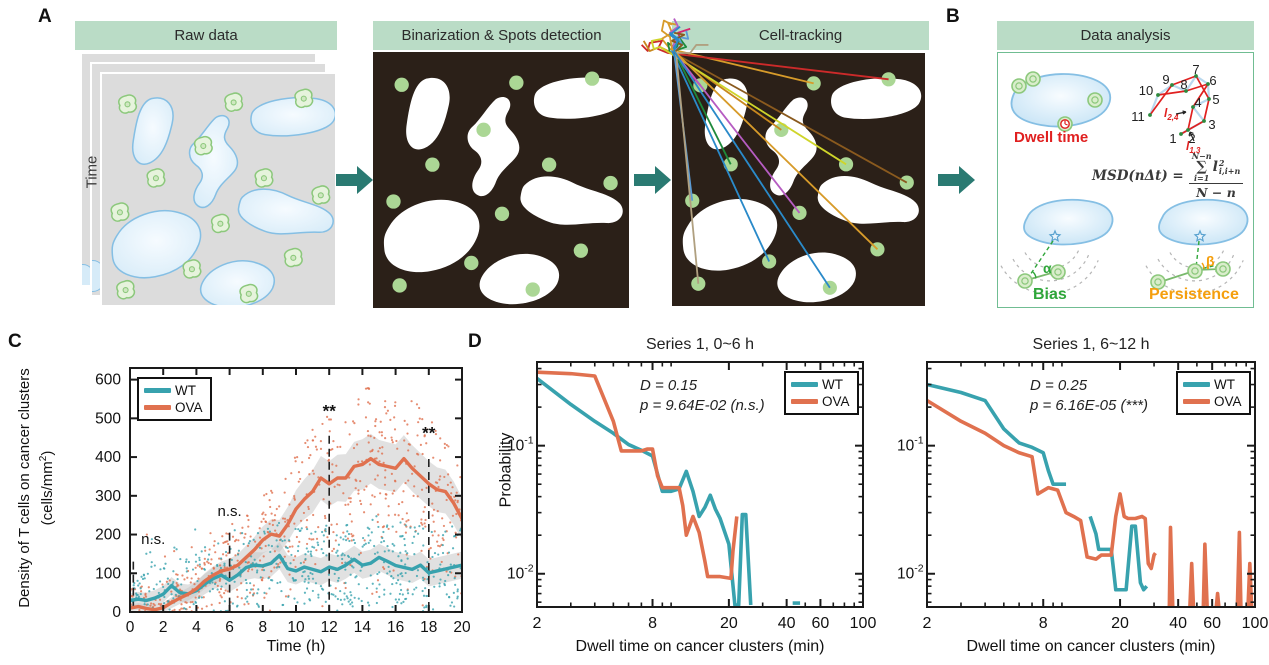  I want to click on svg-text: 7, so click(1195, 69).